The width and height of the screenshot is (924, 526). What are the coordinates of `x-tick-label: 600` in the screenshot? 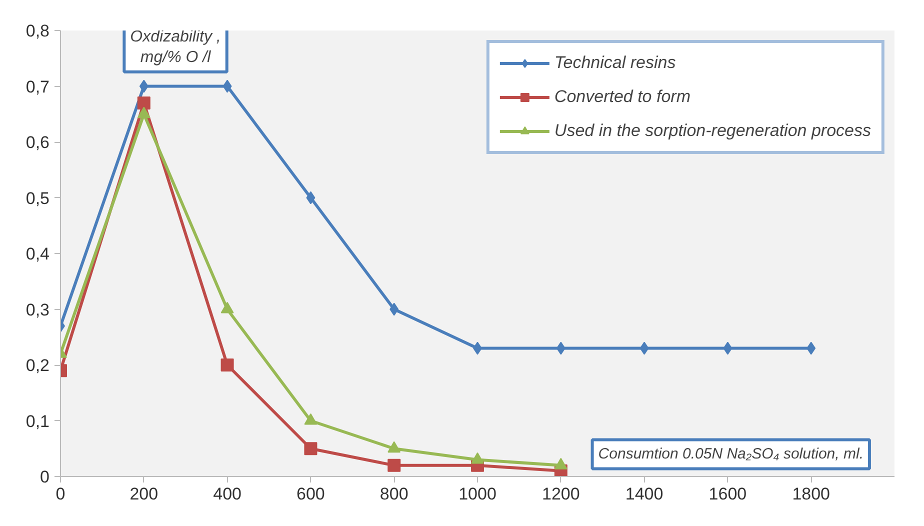 It's located at (310, 494).